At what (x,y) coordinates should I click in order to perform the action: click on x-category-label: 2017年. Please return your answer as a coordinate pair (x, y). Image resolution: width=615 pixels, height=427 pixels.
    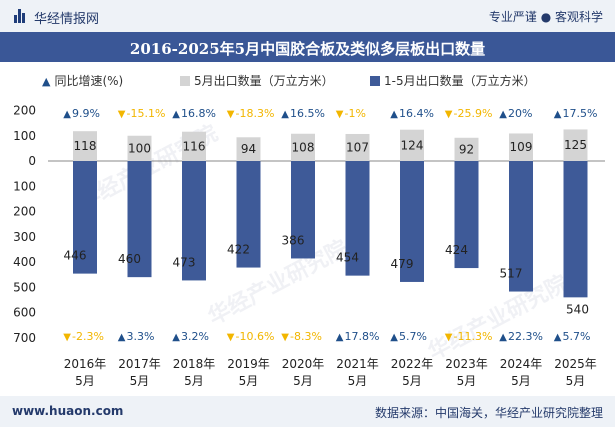
    Looking at the image, I should click on (139, 364).